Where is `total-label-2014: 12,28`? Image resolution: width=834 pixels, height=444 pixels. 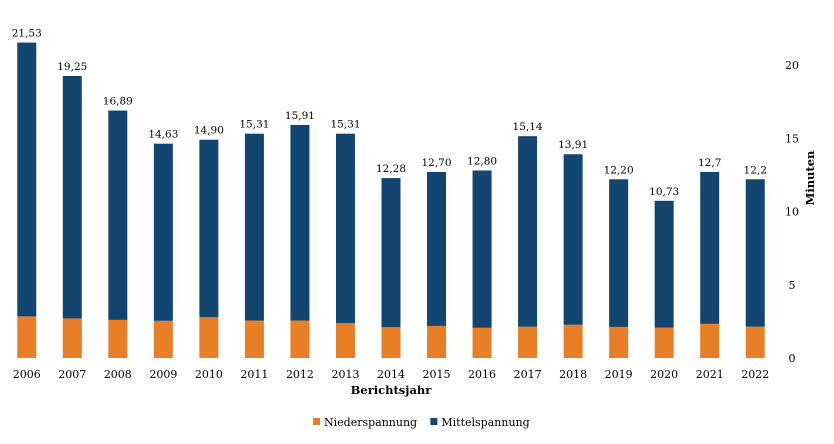 total-label-2014: 12,28 is located at coordinates (391, 169).